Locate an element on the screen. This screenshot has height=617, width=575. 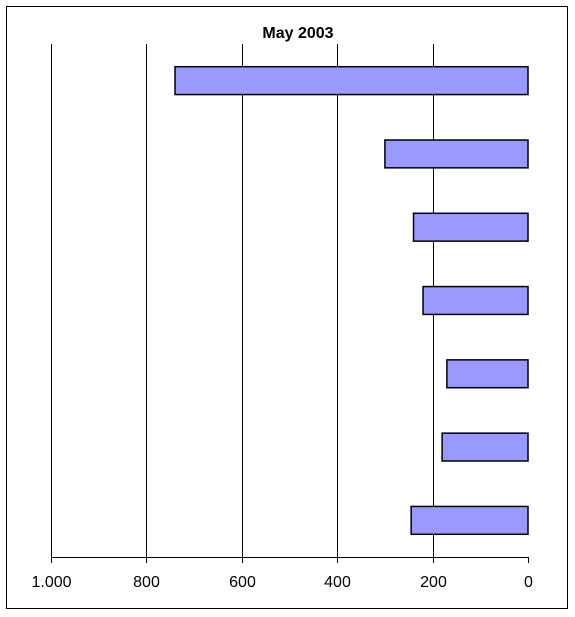
x-tick-labels: 0 200 400 600 800 1.000 is located at coordinates (282, 582).